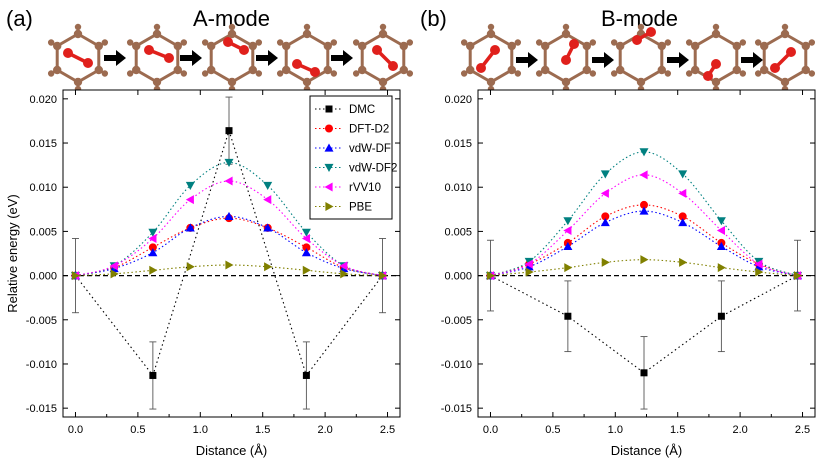 Image resolution: width=830 pixels, height=467 pixels. I want to click on molecule-strip, so click(431, 56).